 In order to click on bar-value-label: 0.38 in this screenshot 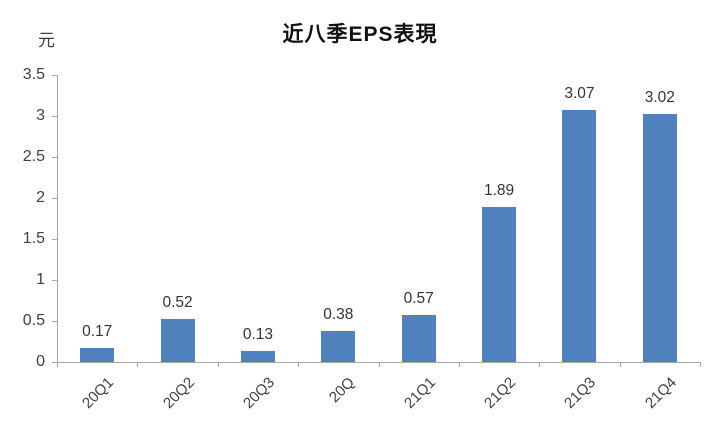, I will do `click(338, 314)`.